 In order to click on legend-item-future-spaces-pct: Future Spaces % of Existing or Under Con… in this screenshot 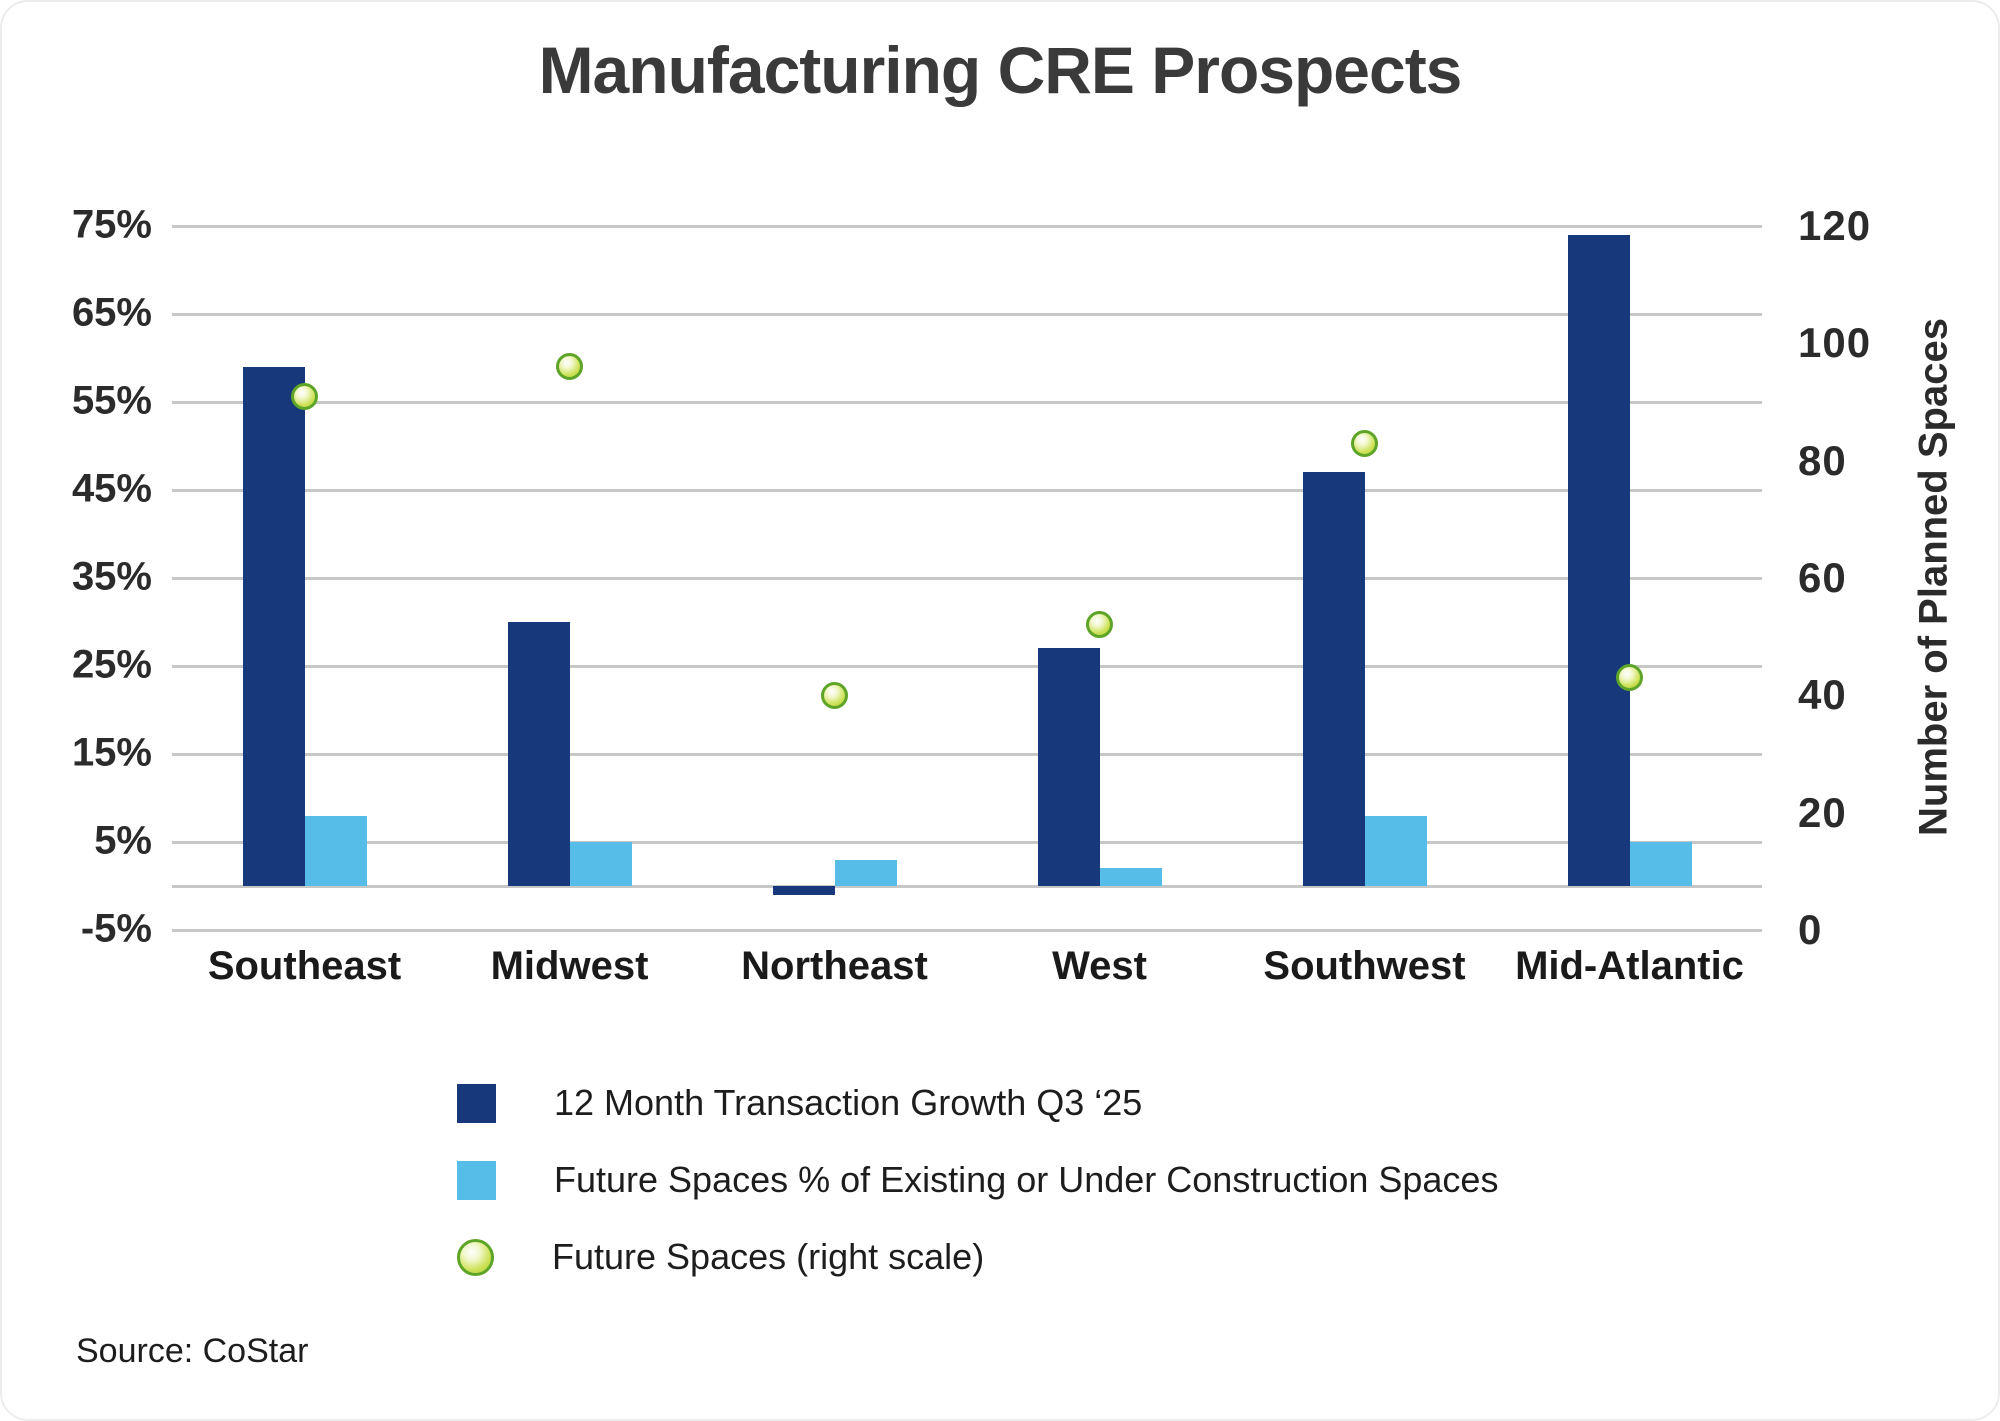, I will do `click(977, 1180)`.